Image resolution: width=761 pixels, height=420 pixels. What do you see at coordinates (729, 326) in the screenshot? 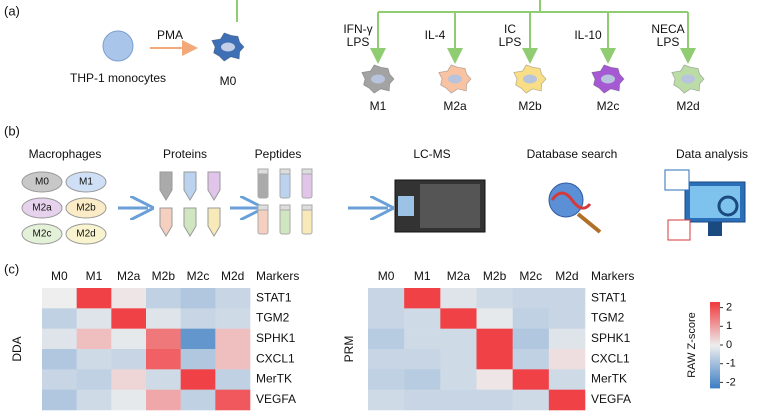
I see `colorbar-tick-label: 1` at bounding box center [729, 326].